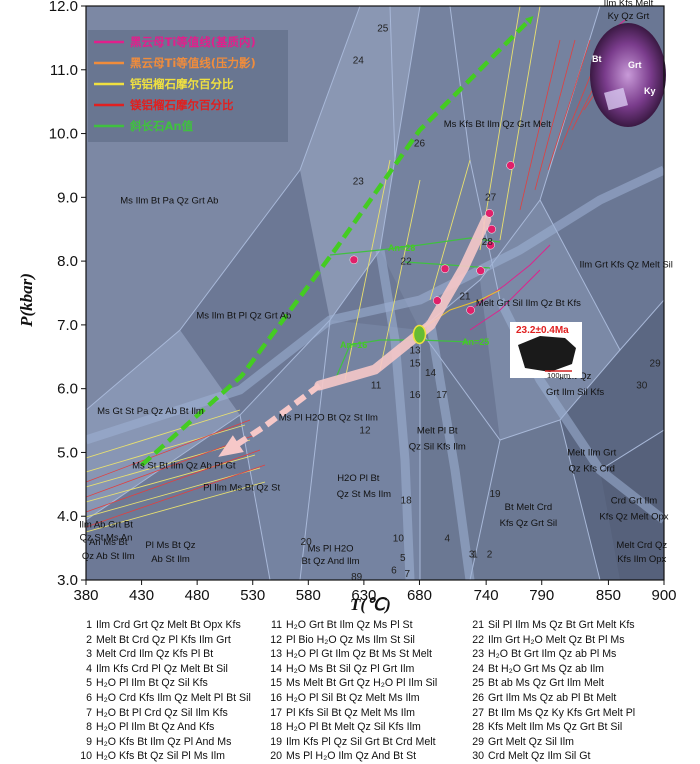  I want to click on x-tick-label-900: 900, so click(663, 595).